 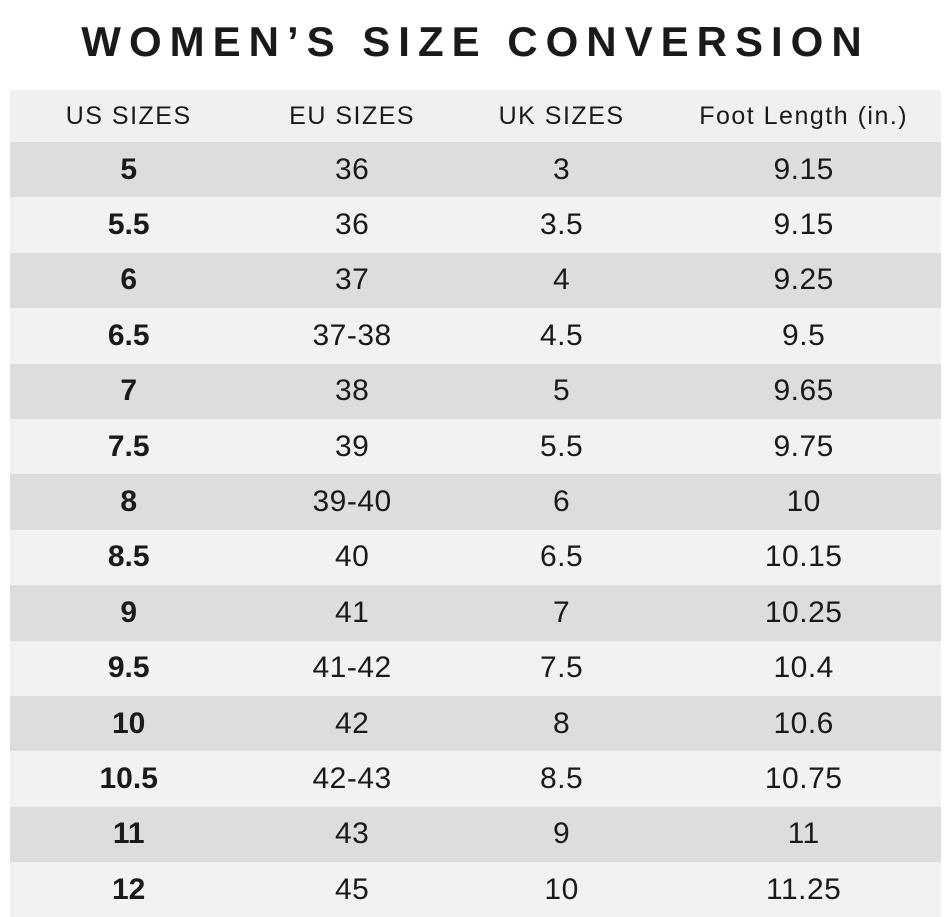 What do you see at coordinates (475, 391) in the screenshot?
I see `table-row: 7 38 5 9.65` at bounding box center [475, 391].